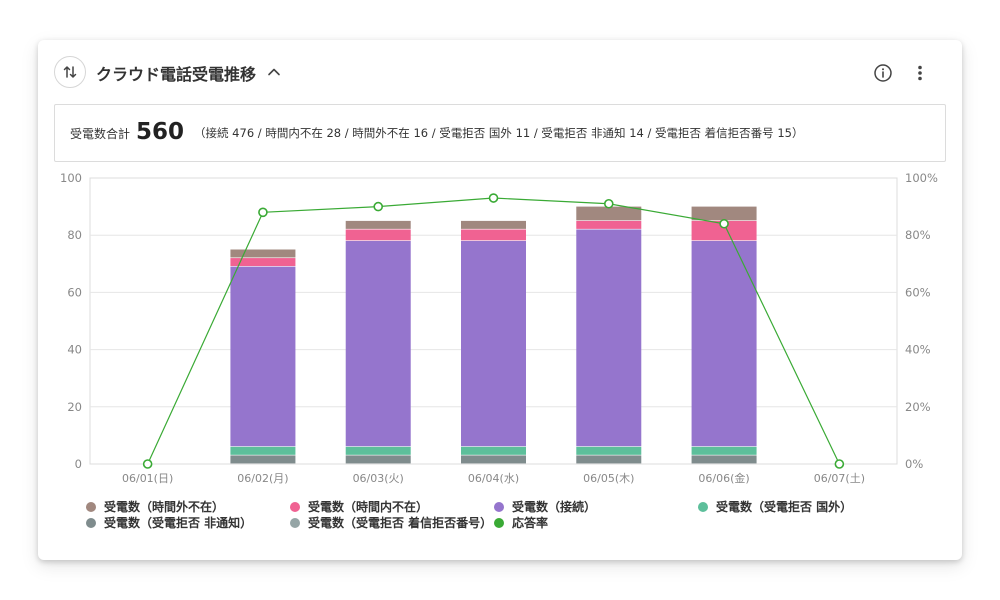  I want to click on legend-label: 応答率, so click(530, 523).